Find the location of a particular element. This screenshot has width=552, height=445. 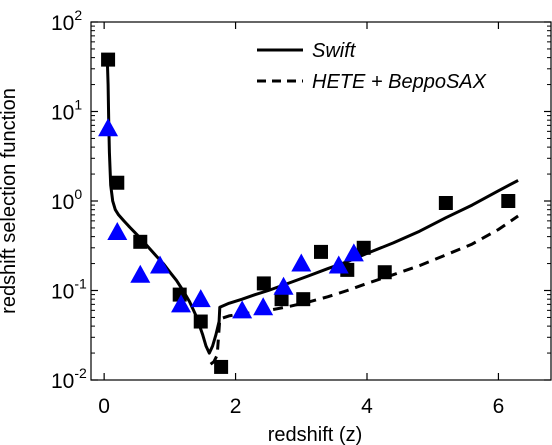

x-axis-label: redshift (z) is located at coordinates (315, 434).